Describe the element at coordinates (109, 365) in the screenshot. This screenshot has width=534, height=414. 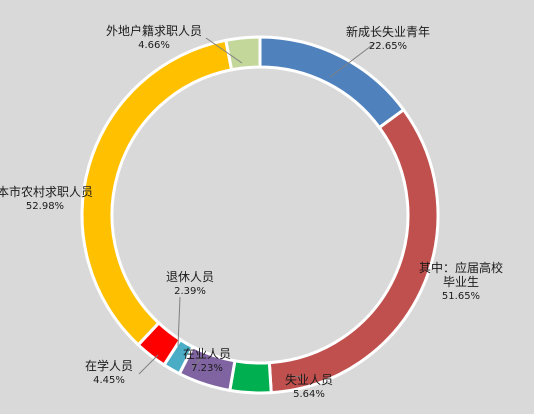
I see `slice-label-5: 在学人员` at that location.